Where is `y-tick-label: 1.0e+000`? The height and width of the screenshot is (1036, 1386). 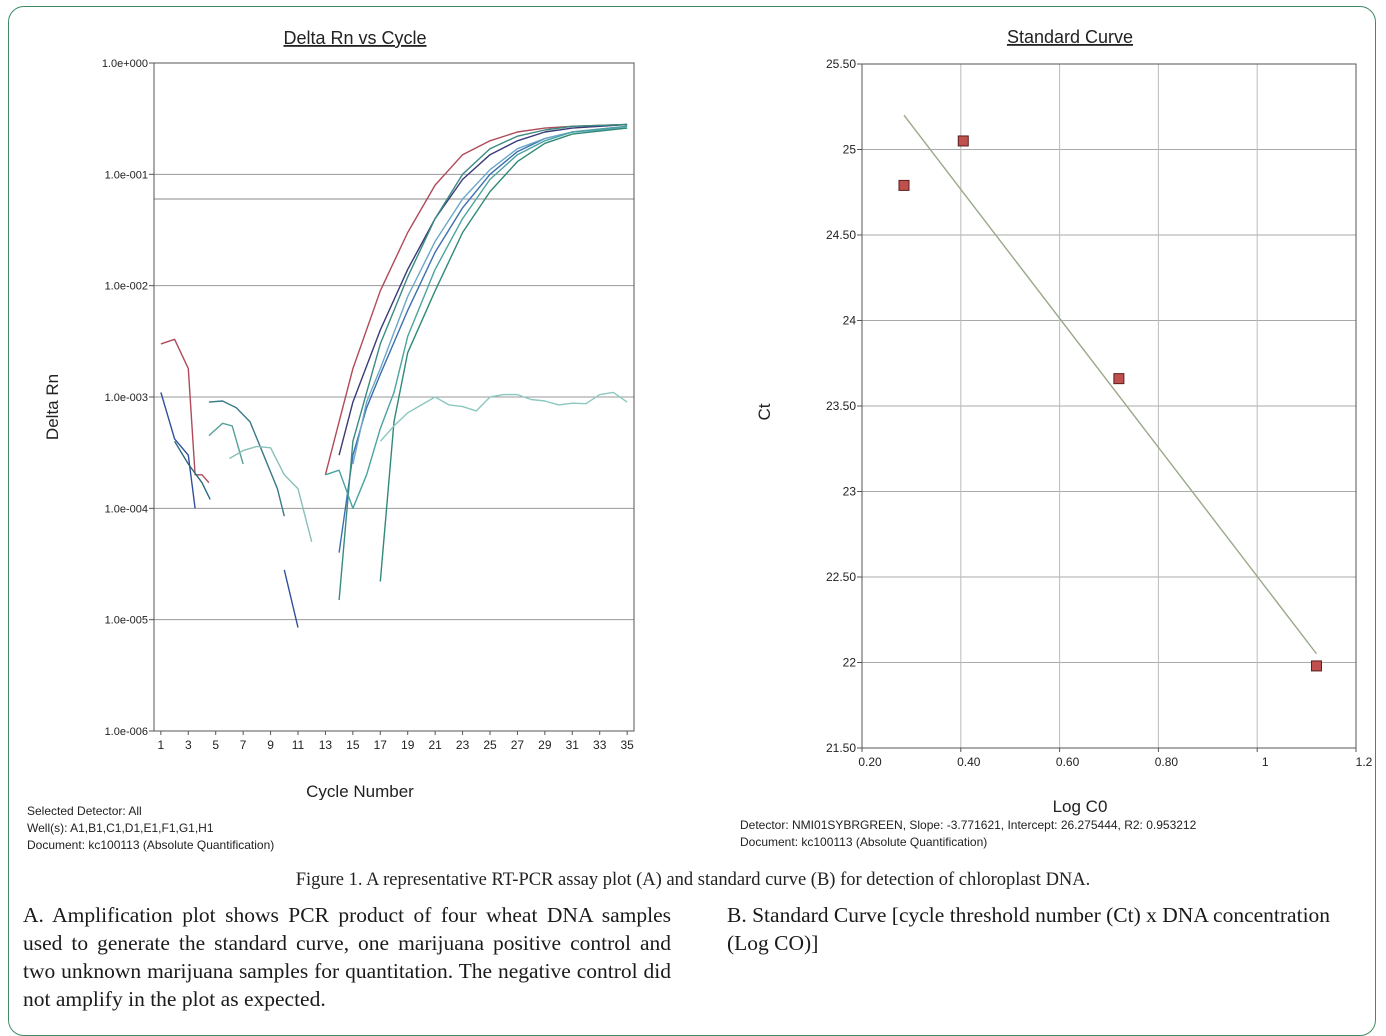 y-tick-label: 1.0e+000 is located at coordinates (125, 64).